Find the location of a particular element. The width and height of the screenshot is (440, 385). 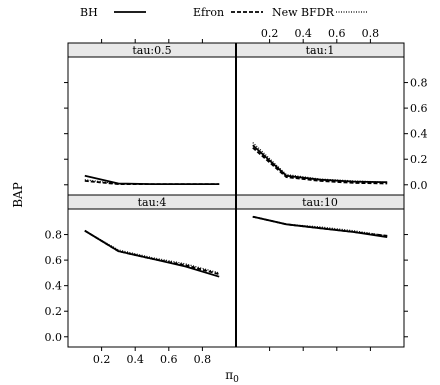

x-axis-label: π0 is located at coordinates (232, 376).